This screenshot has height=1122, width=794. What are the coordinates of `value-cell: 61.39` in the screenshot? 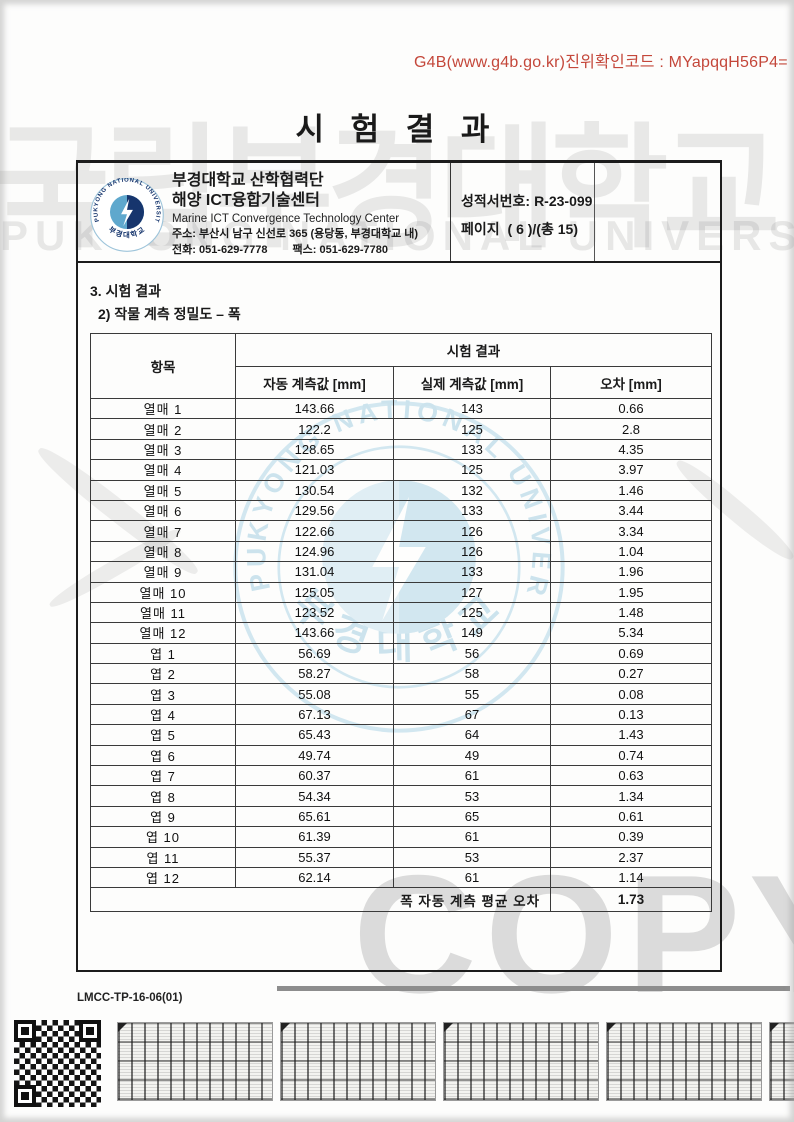 It's located at (314, 837).